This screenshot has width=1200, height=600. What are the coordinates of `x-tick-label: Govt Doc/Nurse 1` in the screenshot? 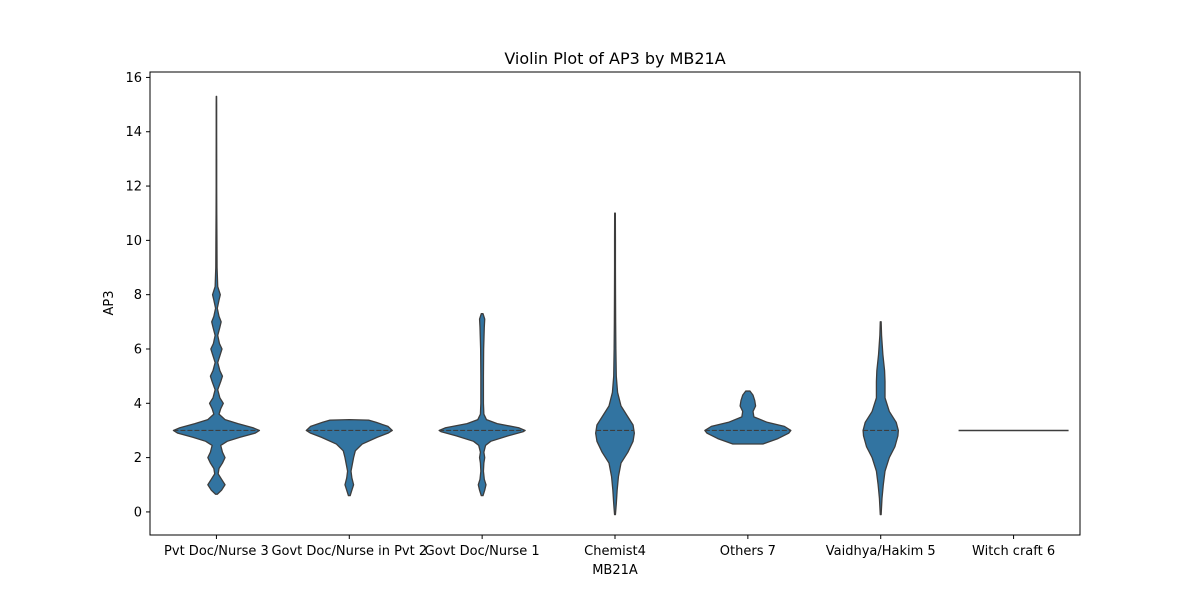 It's located at (482, 551).